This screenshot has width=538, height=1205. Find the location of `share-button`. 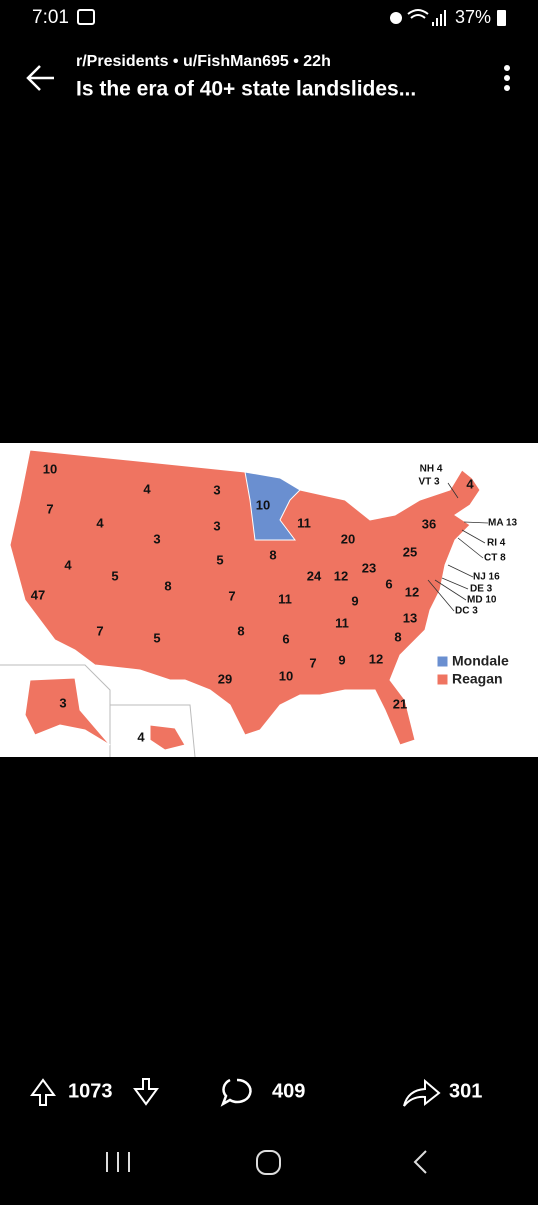

share-button is located at coordinates (422, 1092).